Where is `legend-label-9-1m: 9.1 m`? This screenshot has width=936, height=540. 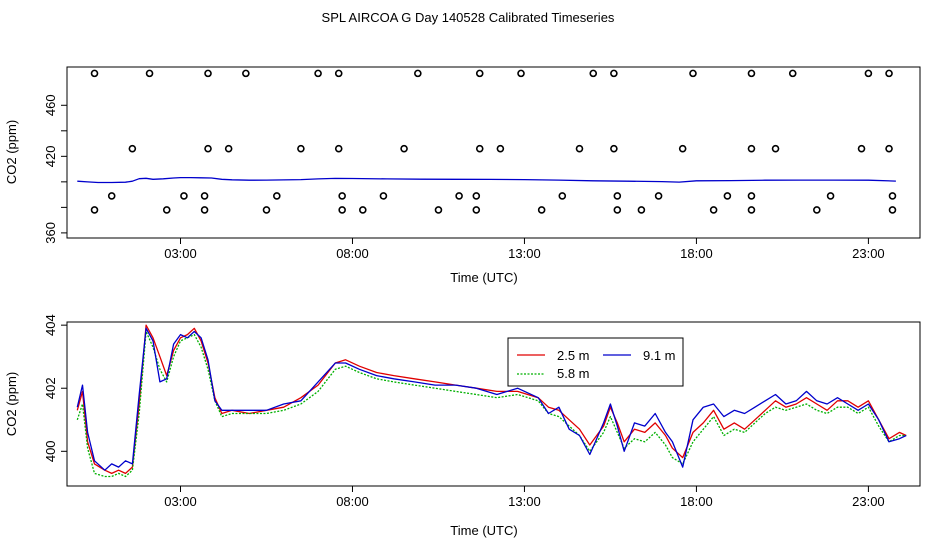 legend-label-9-1m: 9.1 m is located at coordinates (659, 355).